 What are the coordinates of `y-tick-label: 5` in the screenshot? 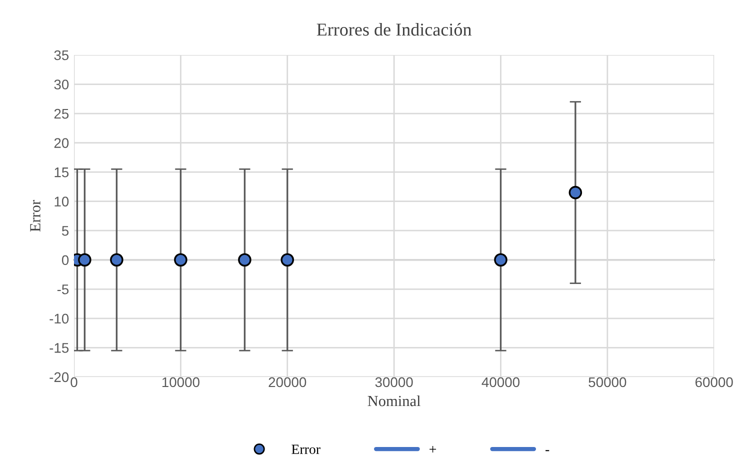 It's located at (65, 231).